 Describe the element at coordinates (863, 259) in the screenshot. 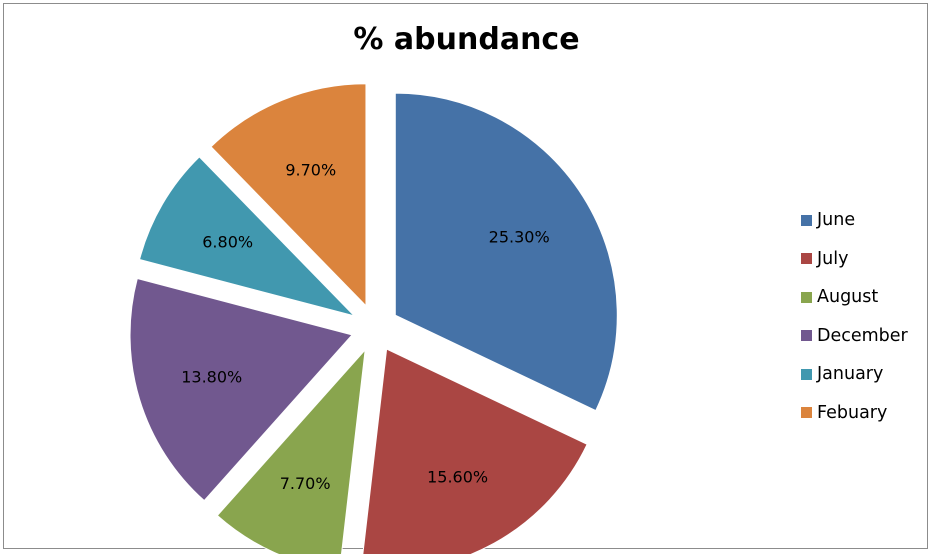

I see `legend-item-july: July` at that location.